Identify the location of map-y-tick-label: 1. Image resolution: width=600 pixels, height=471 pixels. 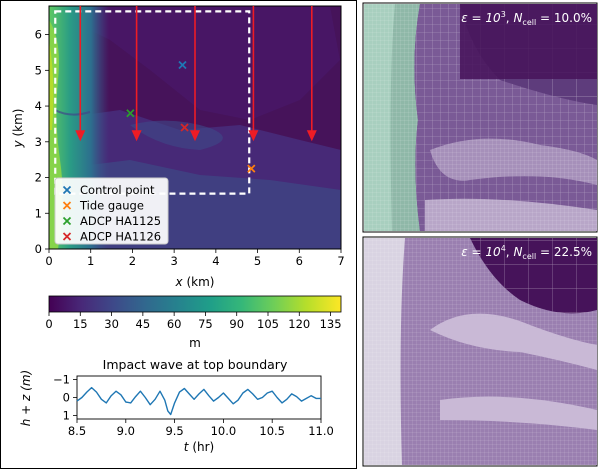
(38, 213).